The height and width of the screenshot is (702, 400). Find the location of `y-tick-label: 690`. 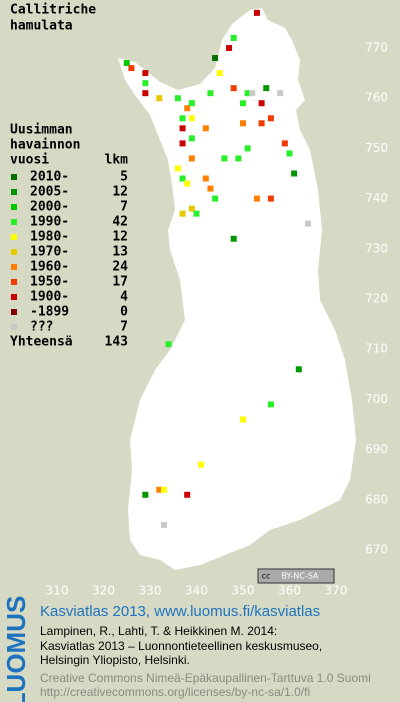

y-tick-label: 690 is located at coordinates (376, 449).